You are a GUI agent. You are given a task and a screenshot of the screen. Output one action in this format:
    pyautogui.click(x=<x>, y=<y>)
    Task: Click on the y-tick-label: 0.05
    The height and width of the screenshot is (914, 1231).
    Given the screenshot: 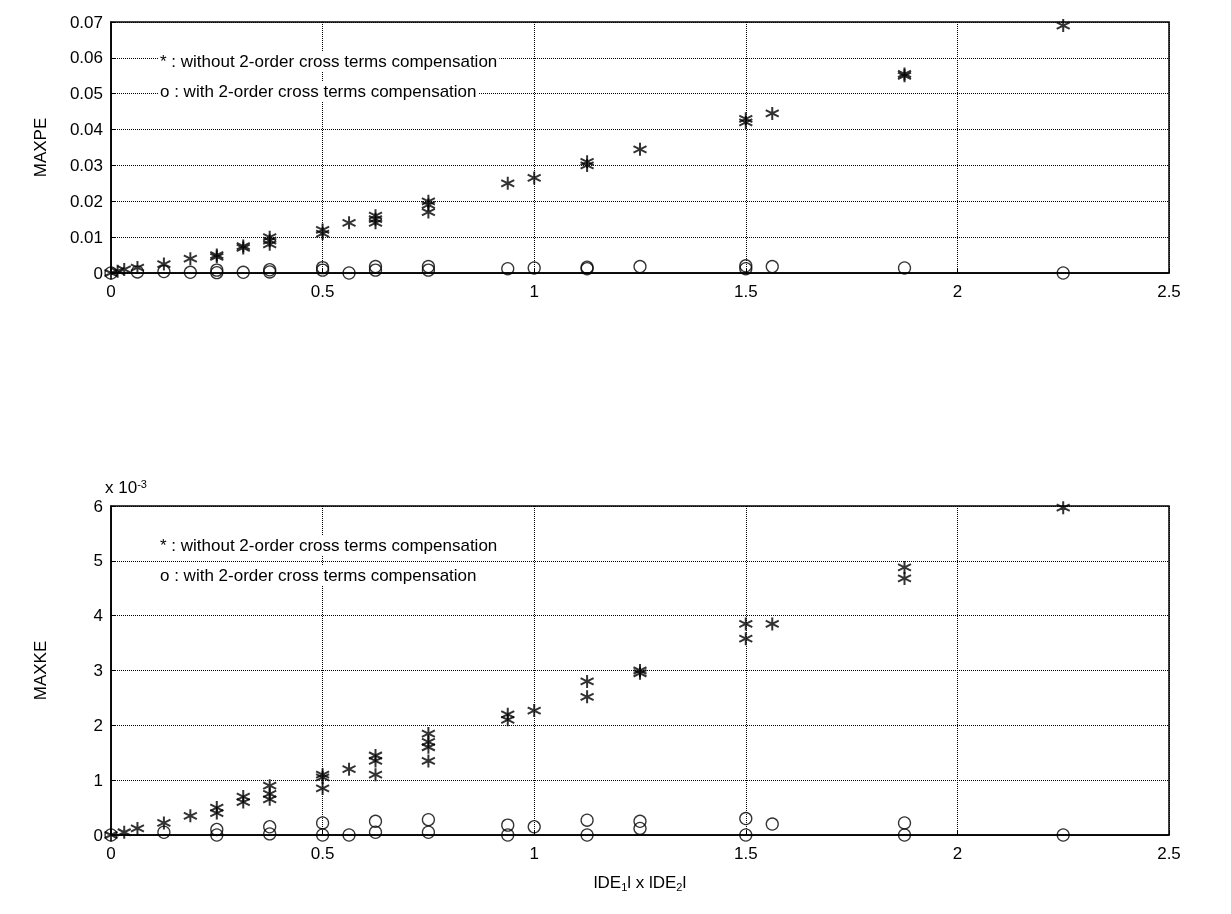 What is the action you would take?
    pyautogui.click(x=86, y=94)
    